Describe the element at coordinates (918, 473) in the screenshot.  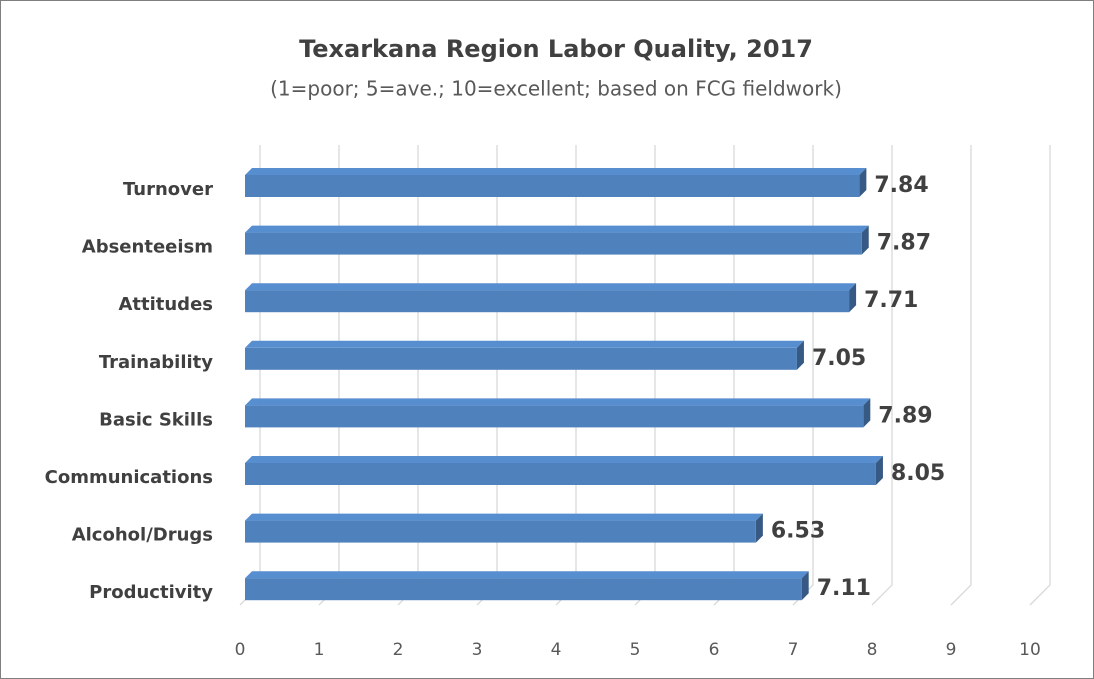
I see `value-label: 8.05` at that location.